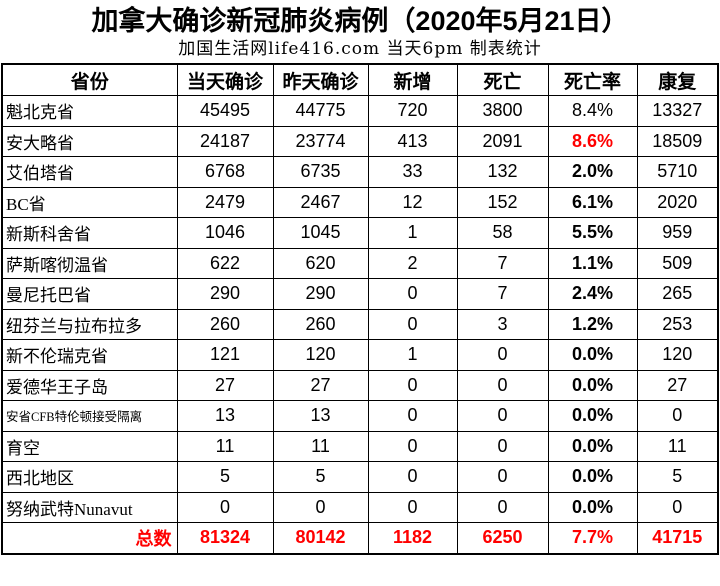 The height and width of the screenshot is (586, 720). I want to click on table-row: 曼尼托巴省 290 290 0 7 2.4% 265, so click(360, 294).